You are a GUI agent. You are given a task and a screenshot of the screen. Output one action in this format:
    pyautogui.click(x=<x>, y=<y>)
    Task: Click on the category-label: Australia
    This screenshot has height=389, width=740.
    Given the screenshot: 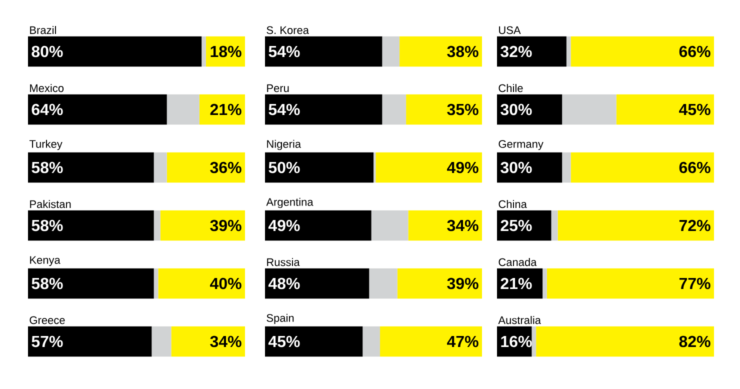 What is the action you would take?
    pyautogui.click(x=519, y=320)
    